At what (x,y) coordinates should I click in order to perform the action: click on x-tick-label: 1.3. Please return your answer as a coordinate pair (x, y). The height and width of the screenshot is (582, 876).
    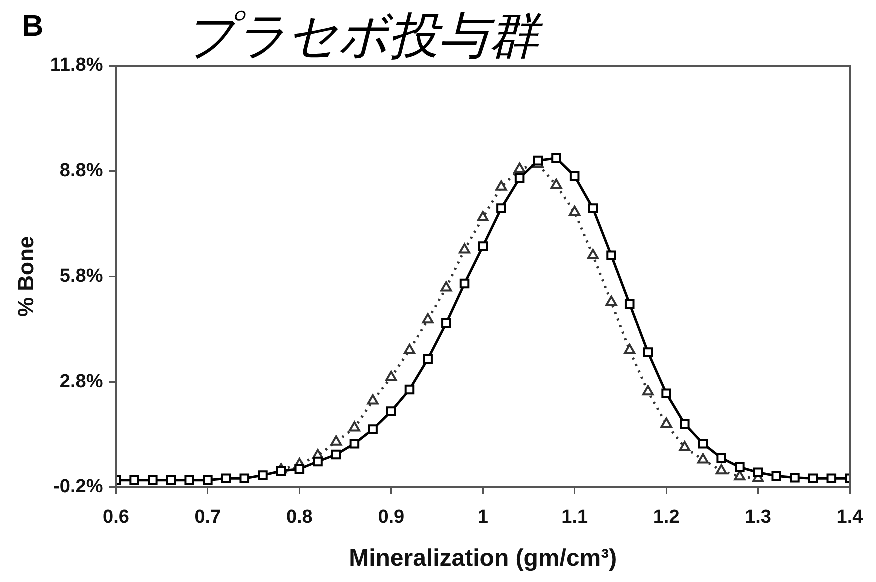
    Looking at the image, I should click on (758, 517).